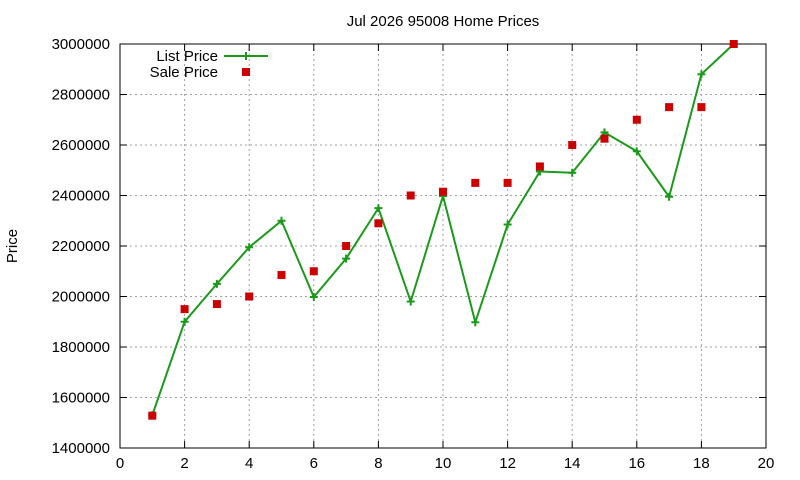  Describe the element at coordinates (249, 463) in the screenshot. I see `x-tick-label: 4` at that location.